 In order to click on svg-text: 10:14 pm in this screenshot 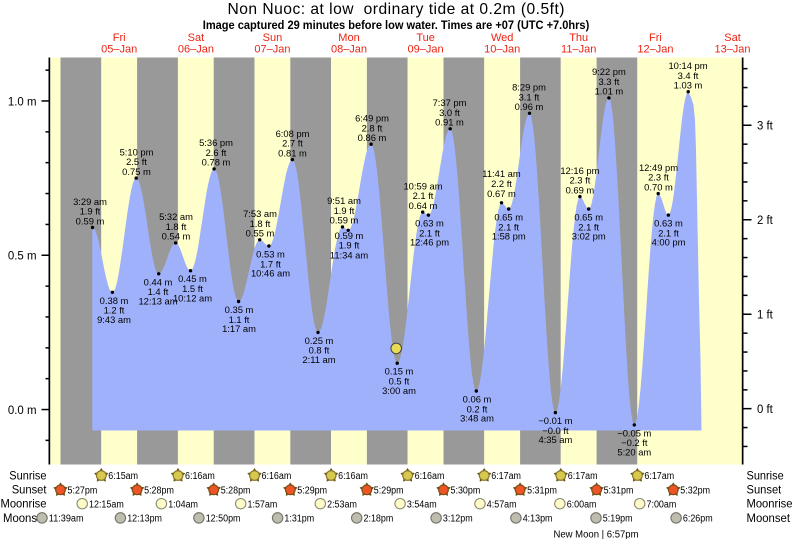, I will do `click(687, 65)`.